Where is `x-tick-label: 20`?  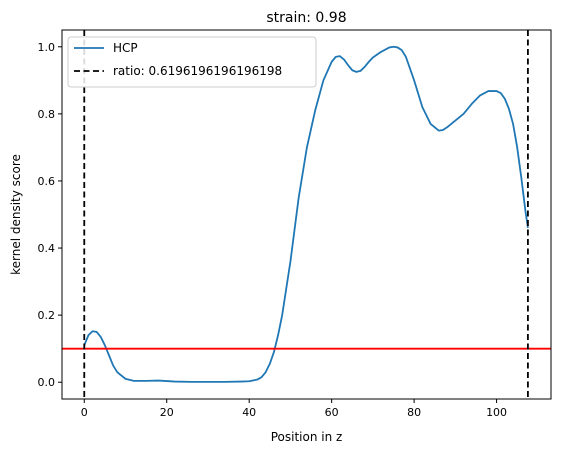
x-tick-label: 20 is located at coordinates (167, 412).